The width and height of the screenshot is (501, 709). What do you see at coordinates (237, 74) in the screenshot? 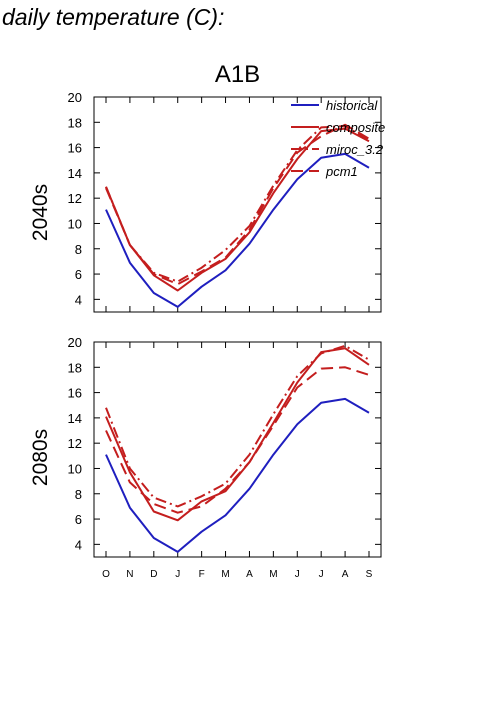
I see `chart-title: A1B` at bounding box center [237, 74].